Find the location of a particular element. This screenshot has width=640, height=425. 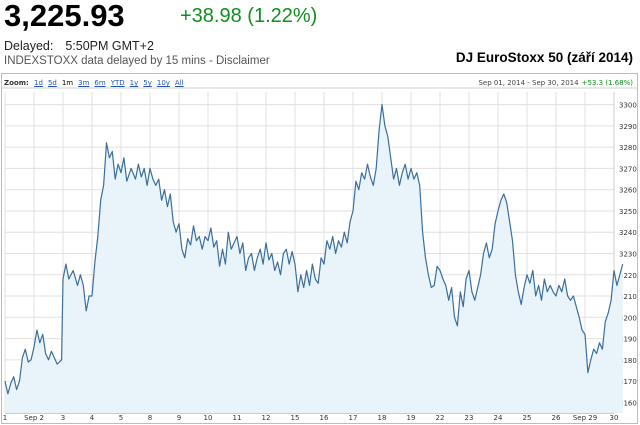

delayed-label: Delayed: is located at coordinates (29, 46).